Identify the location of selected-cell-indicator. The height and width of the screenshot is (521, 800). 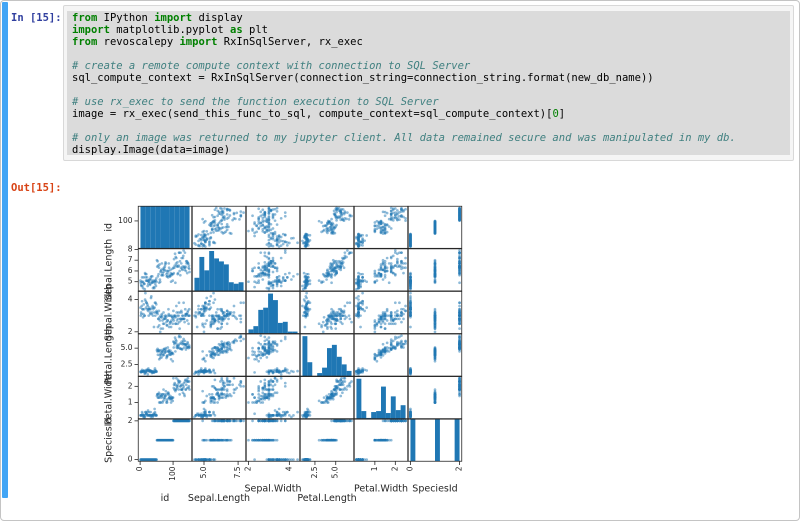
(5, 250).